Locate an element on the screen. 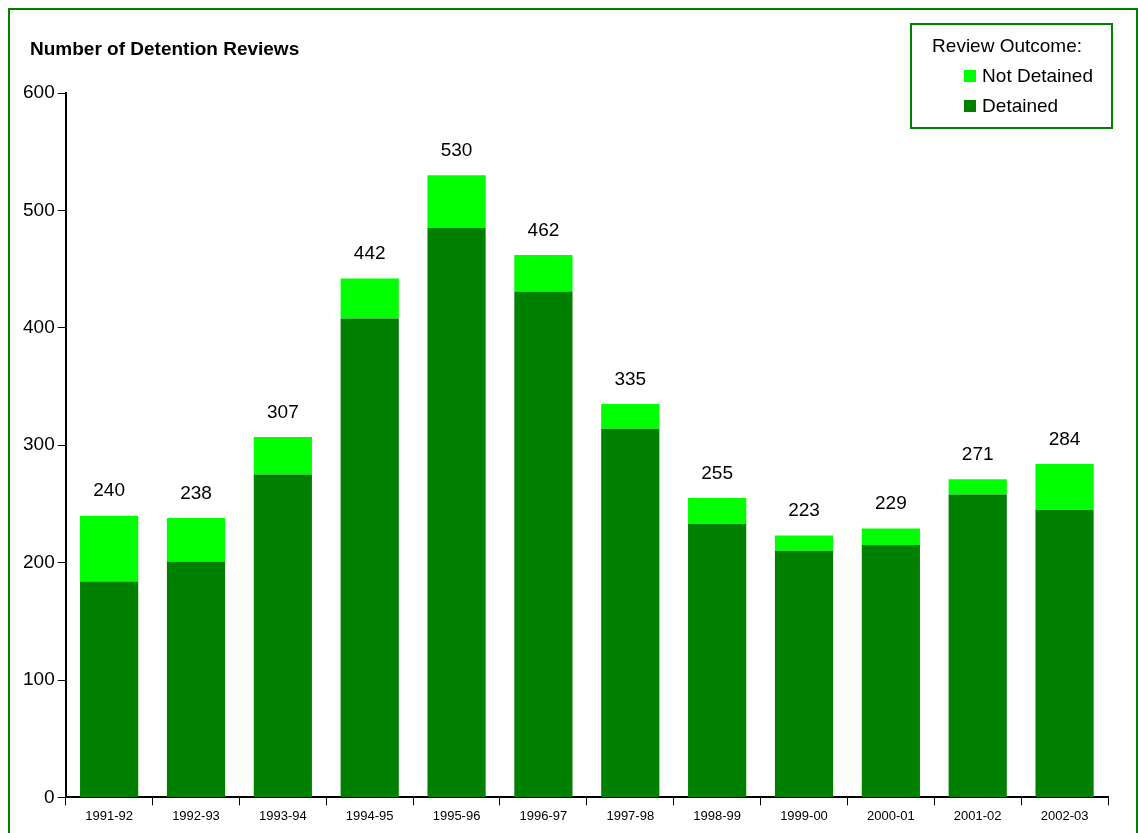 The width and height of the screenshot is (1138, 833). y-tick-label: 300 is located at coordinates (39, 444).